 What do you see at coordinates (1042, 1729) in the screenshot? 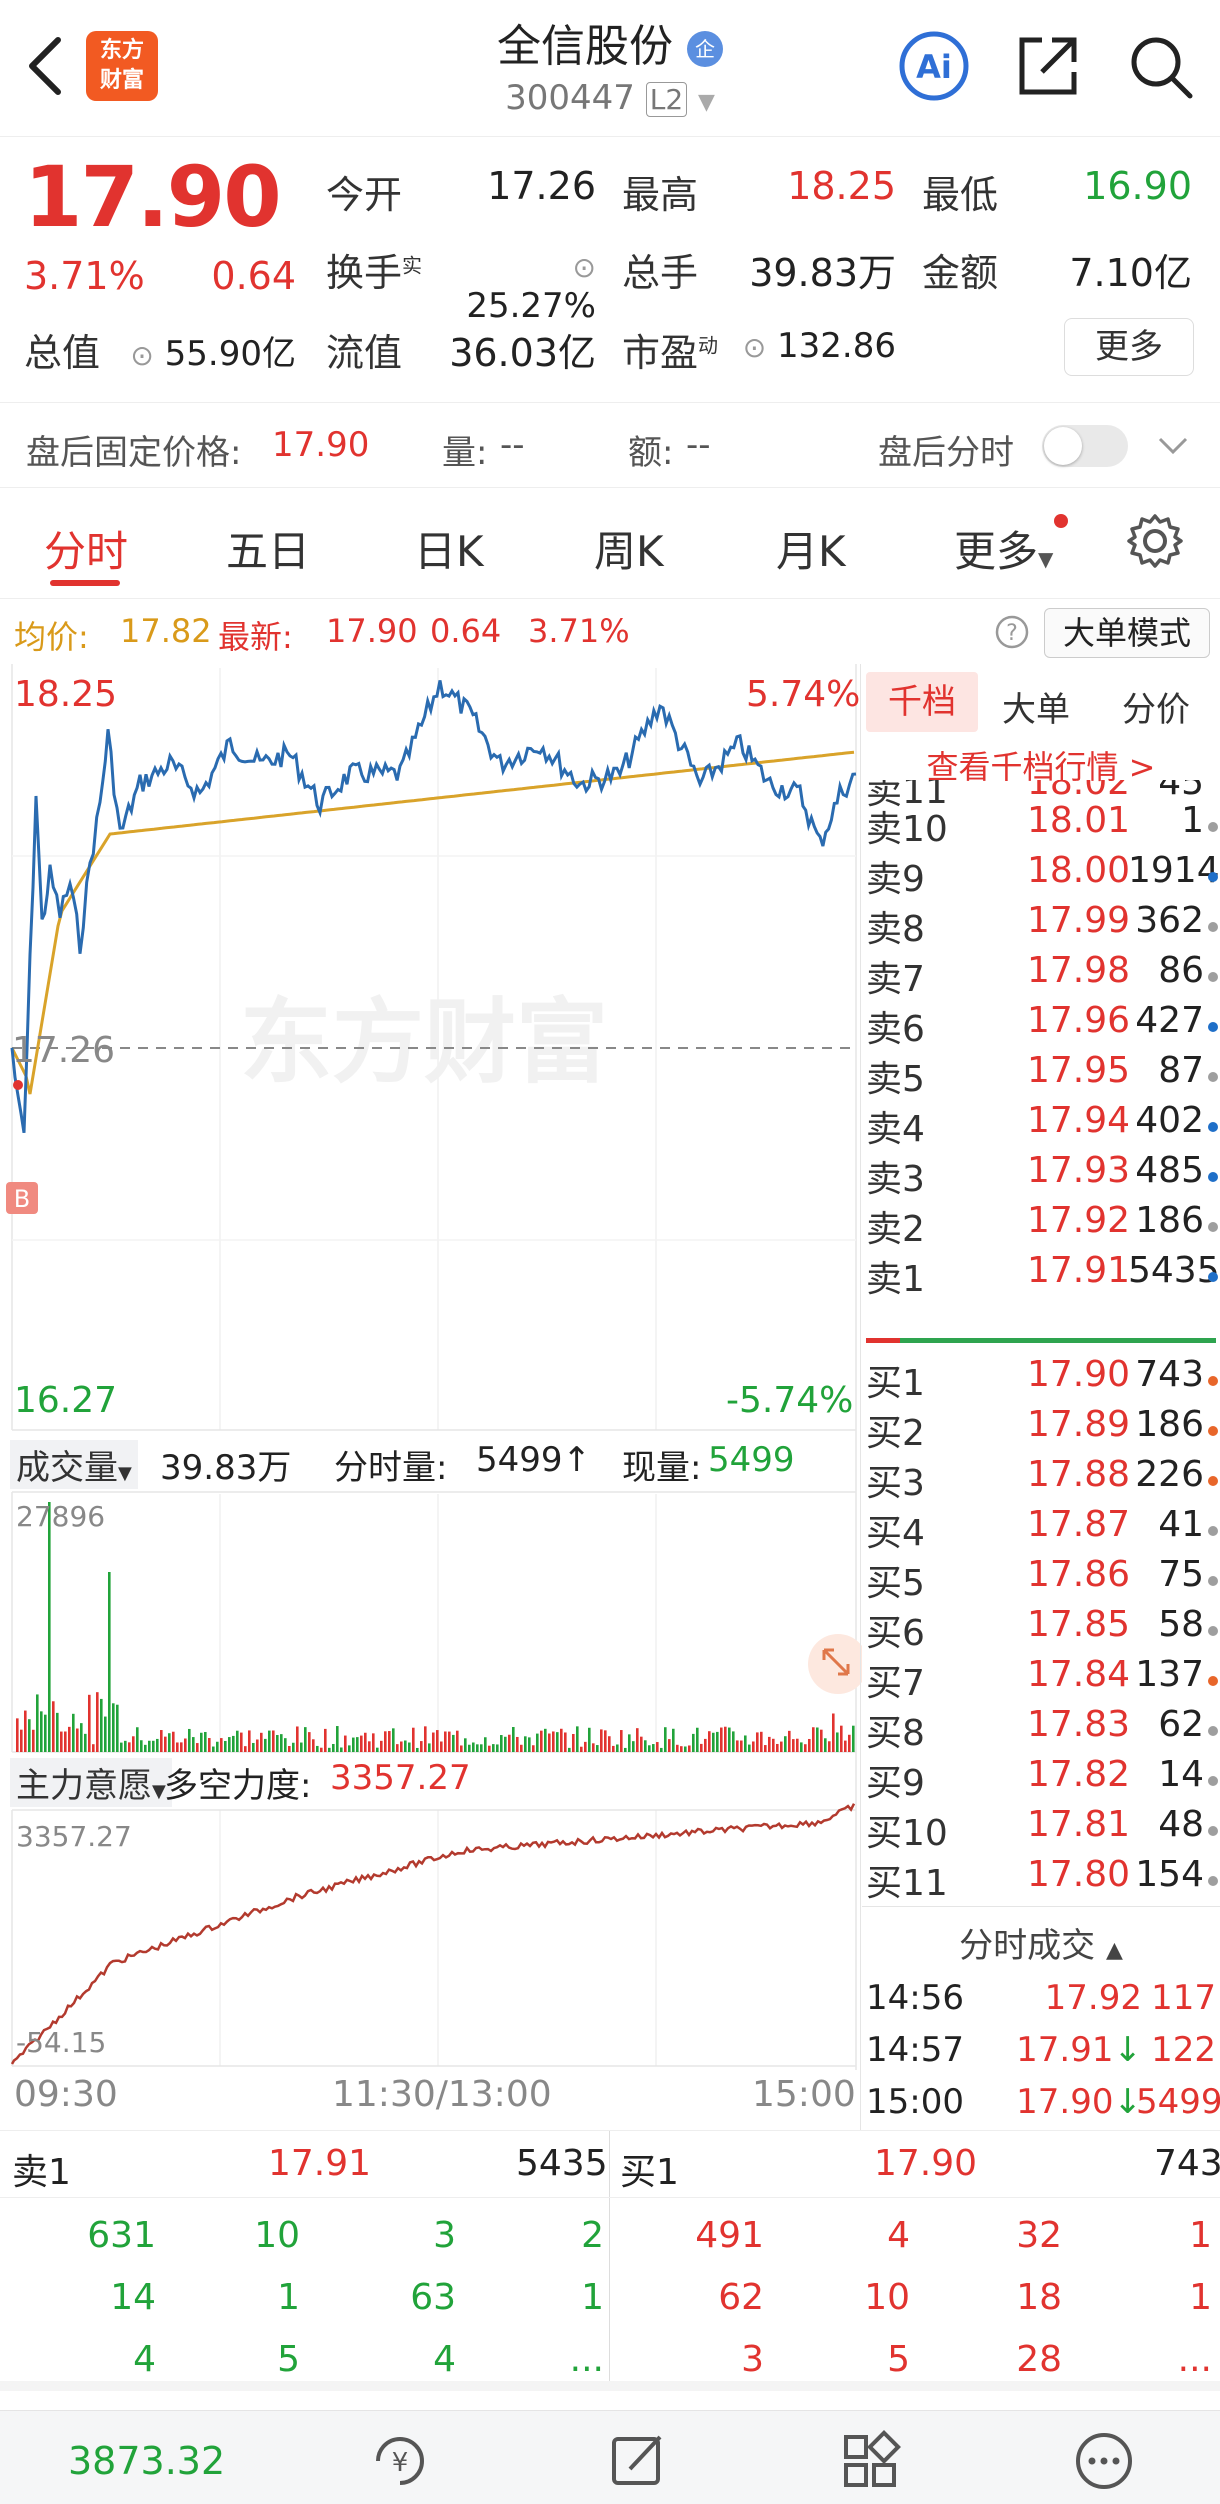
I see `bid-level-row: 买8 17.83 62` at bounding box center [1042, 1729].